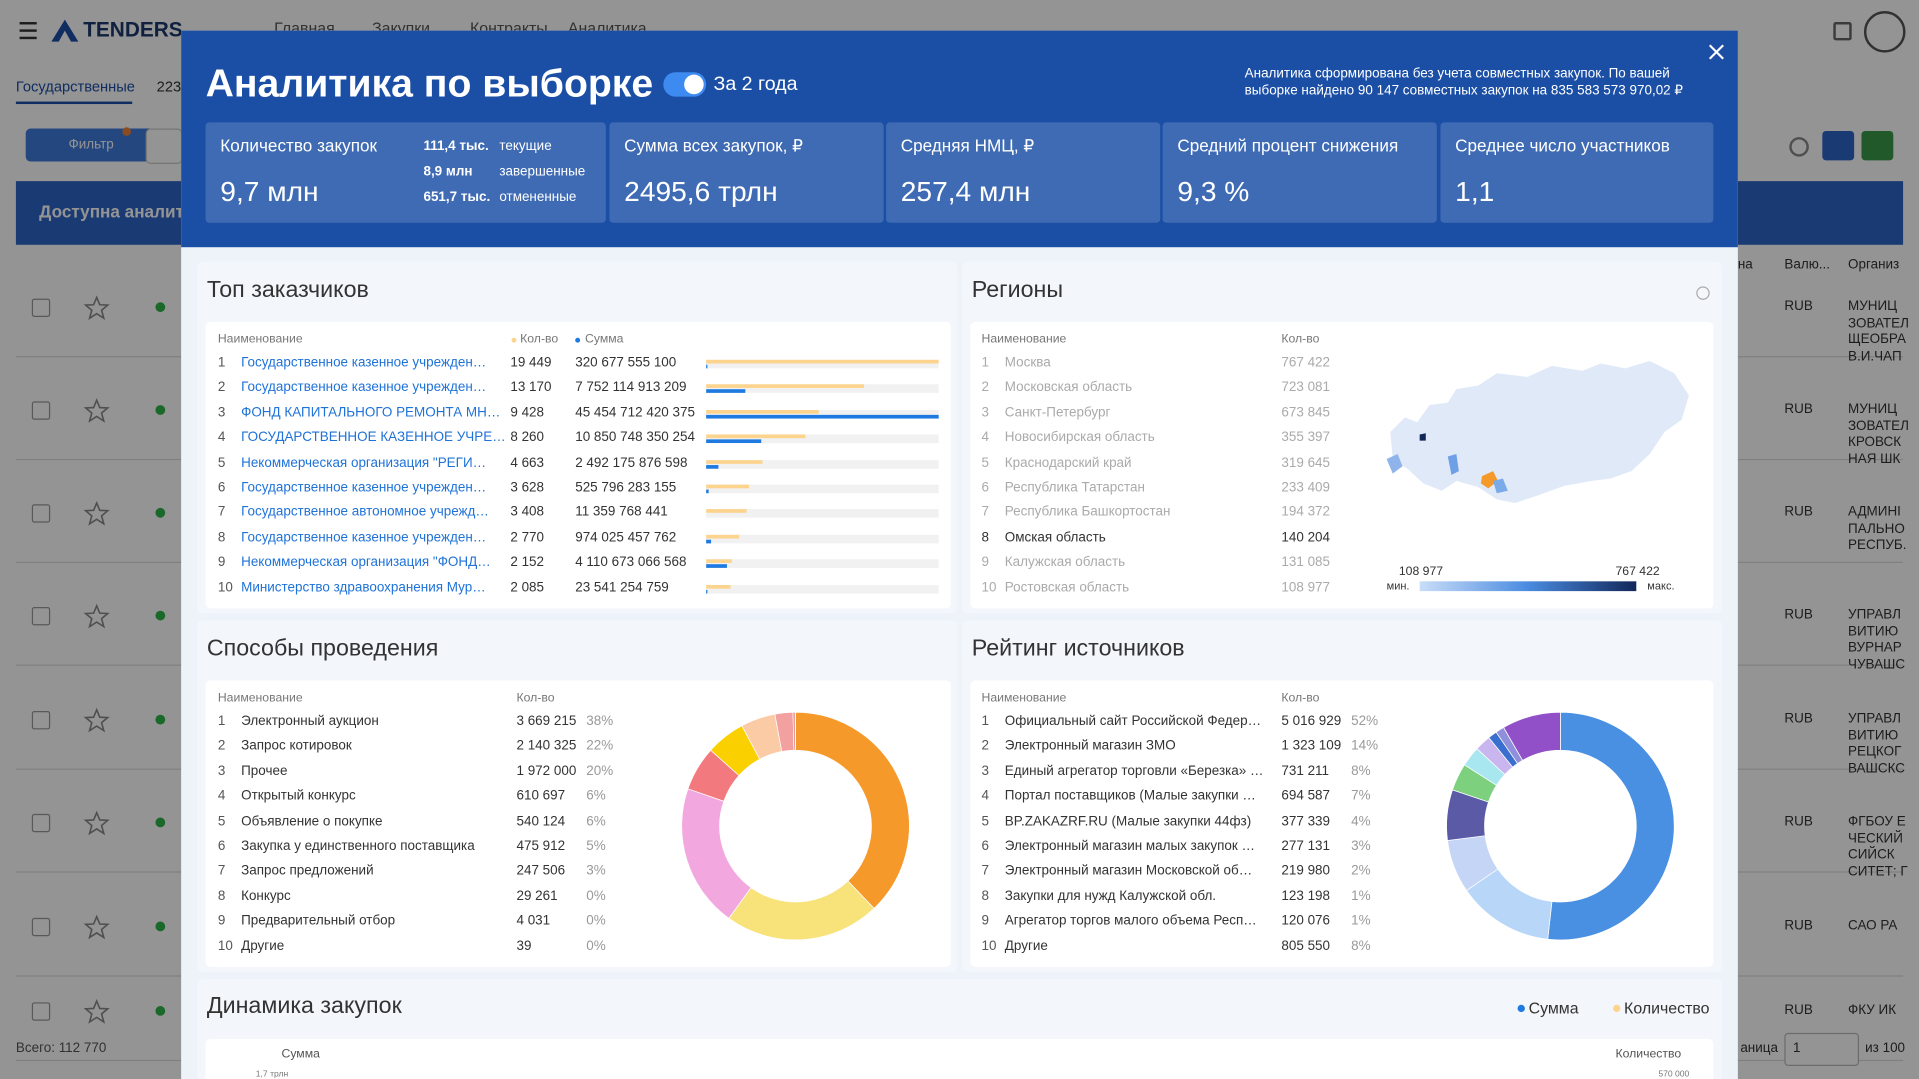 This screenshot has width=1919, height=1079. What do you see at coordinates (126, 131) in the screenshot?
I see `filter-dot` at bounding box center [126, 131].